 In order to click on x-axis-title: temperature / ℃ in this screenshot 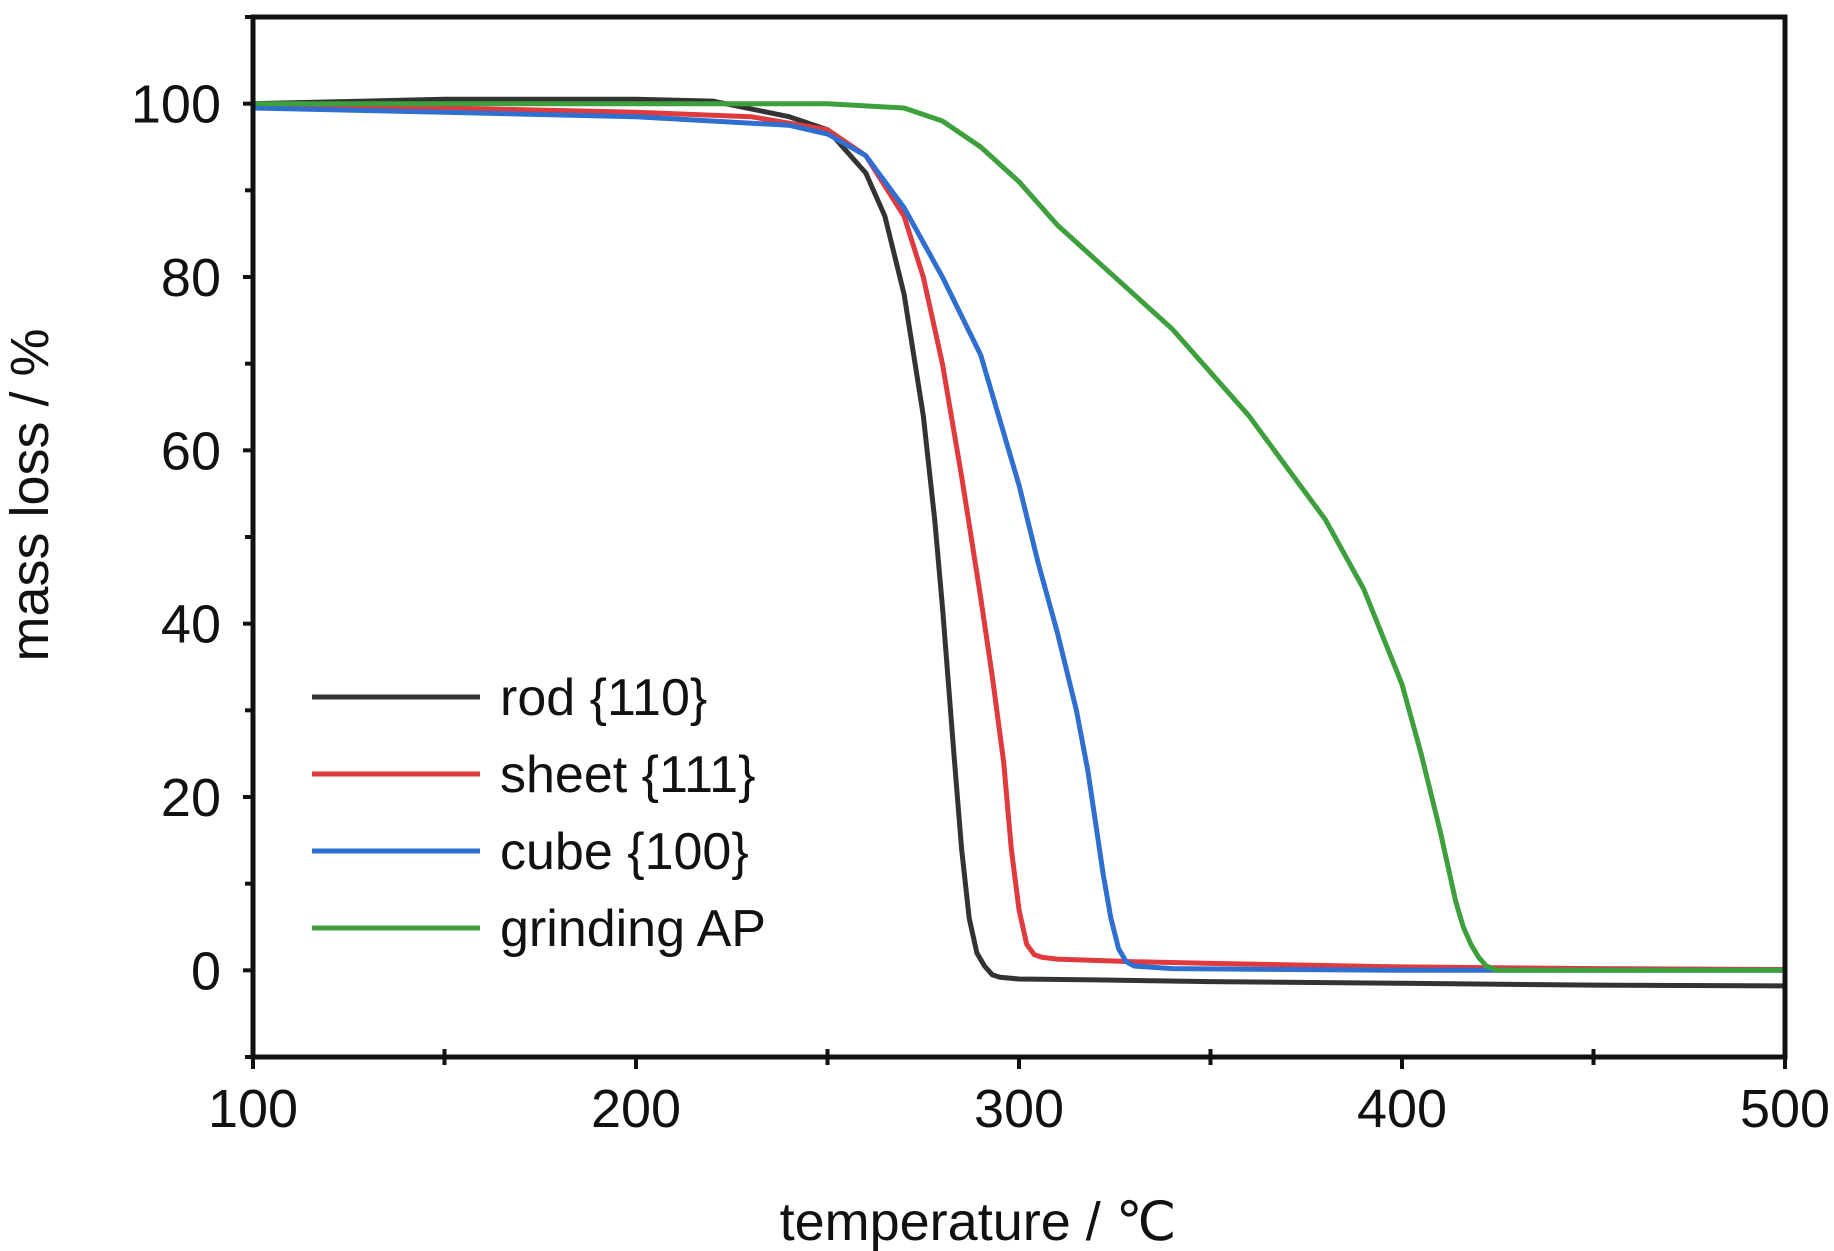, I will do `click(978, 1221)`.